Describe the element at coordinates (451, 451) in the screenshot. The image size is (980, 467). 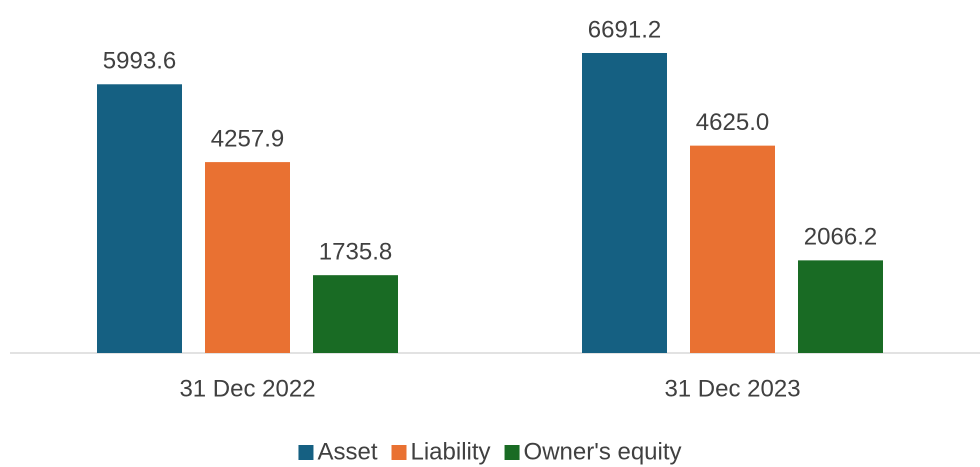
I see `legend-label: Liability` at that location.